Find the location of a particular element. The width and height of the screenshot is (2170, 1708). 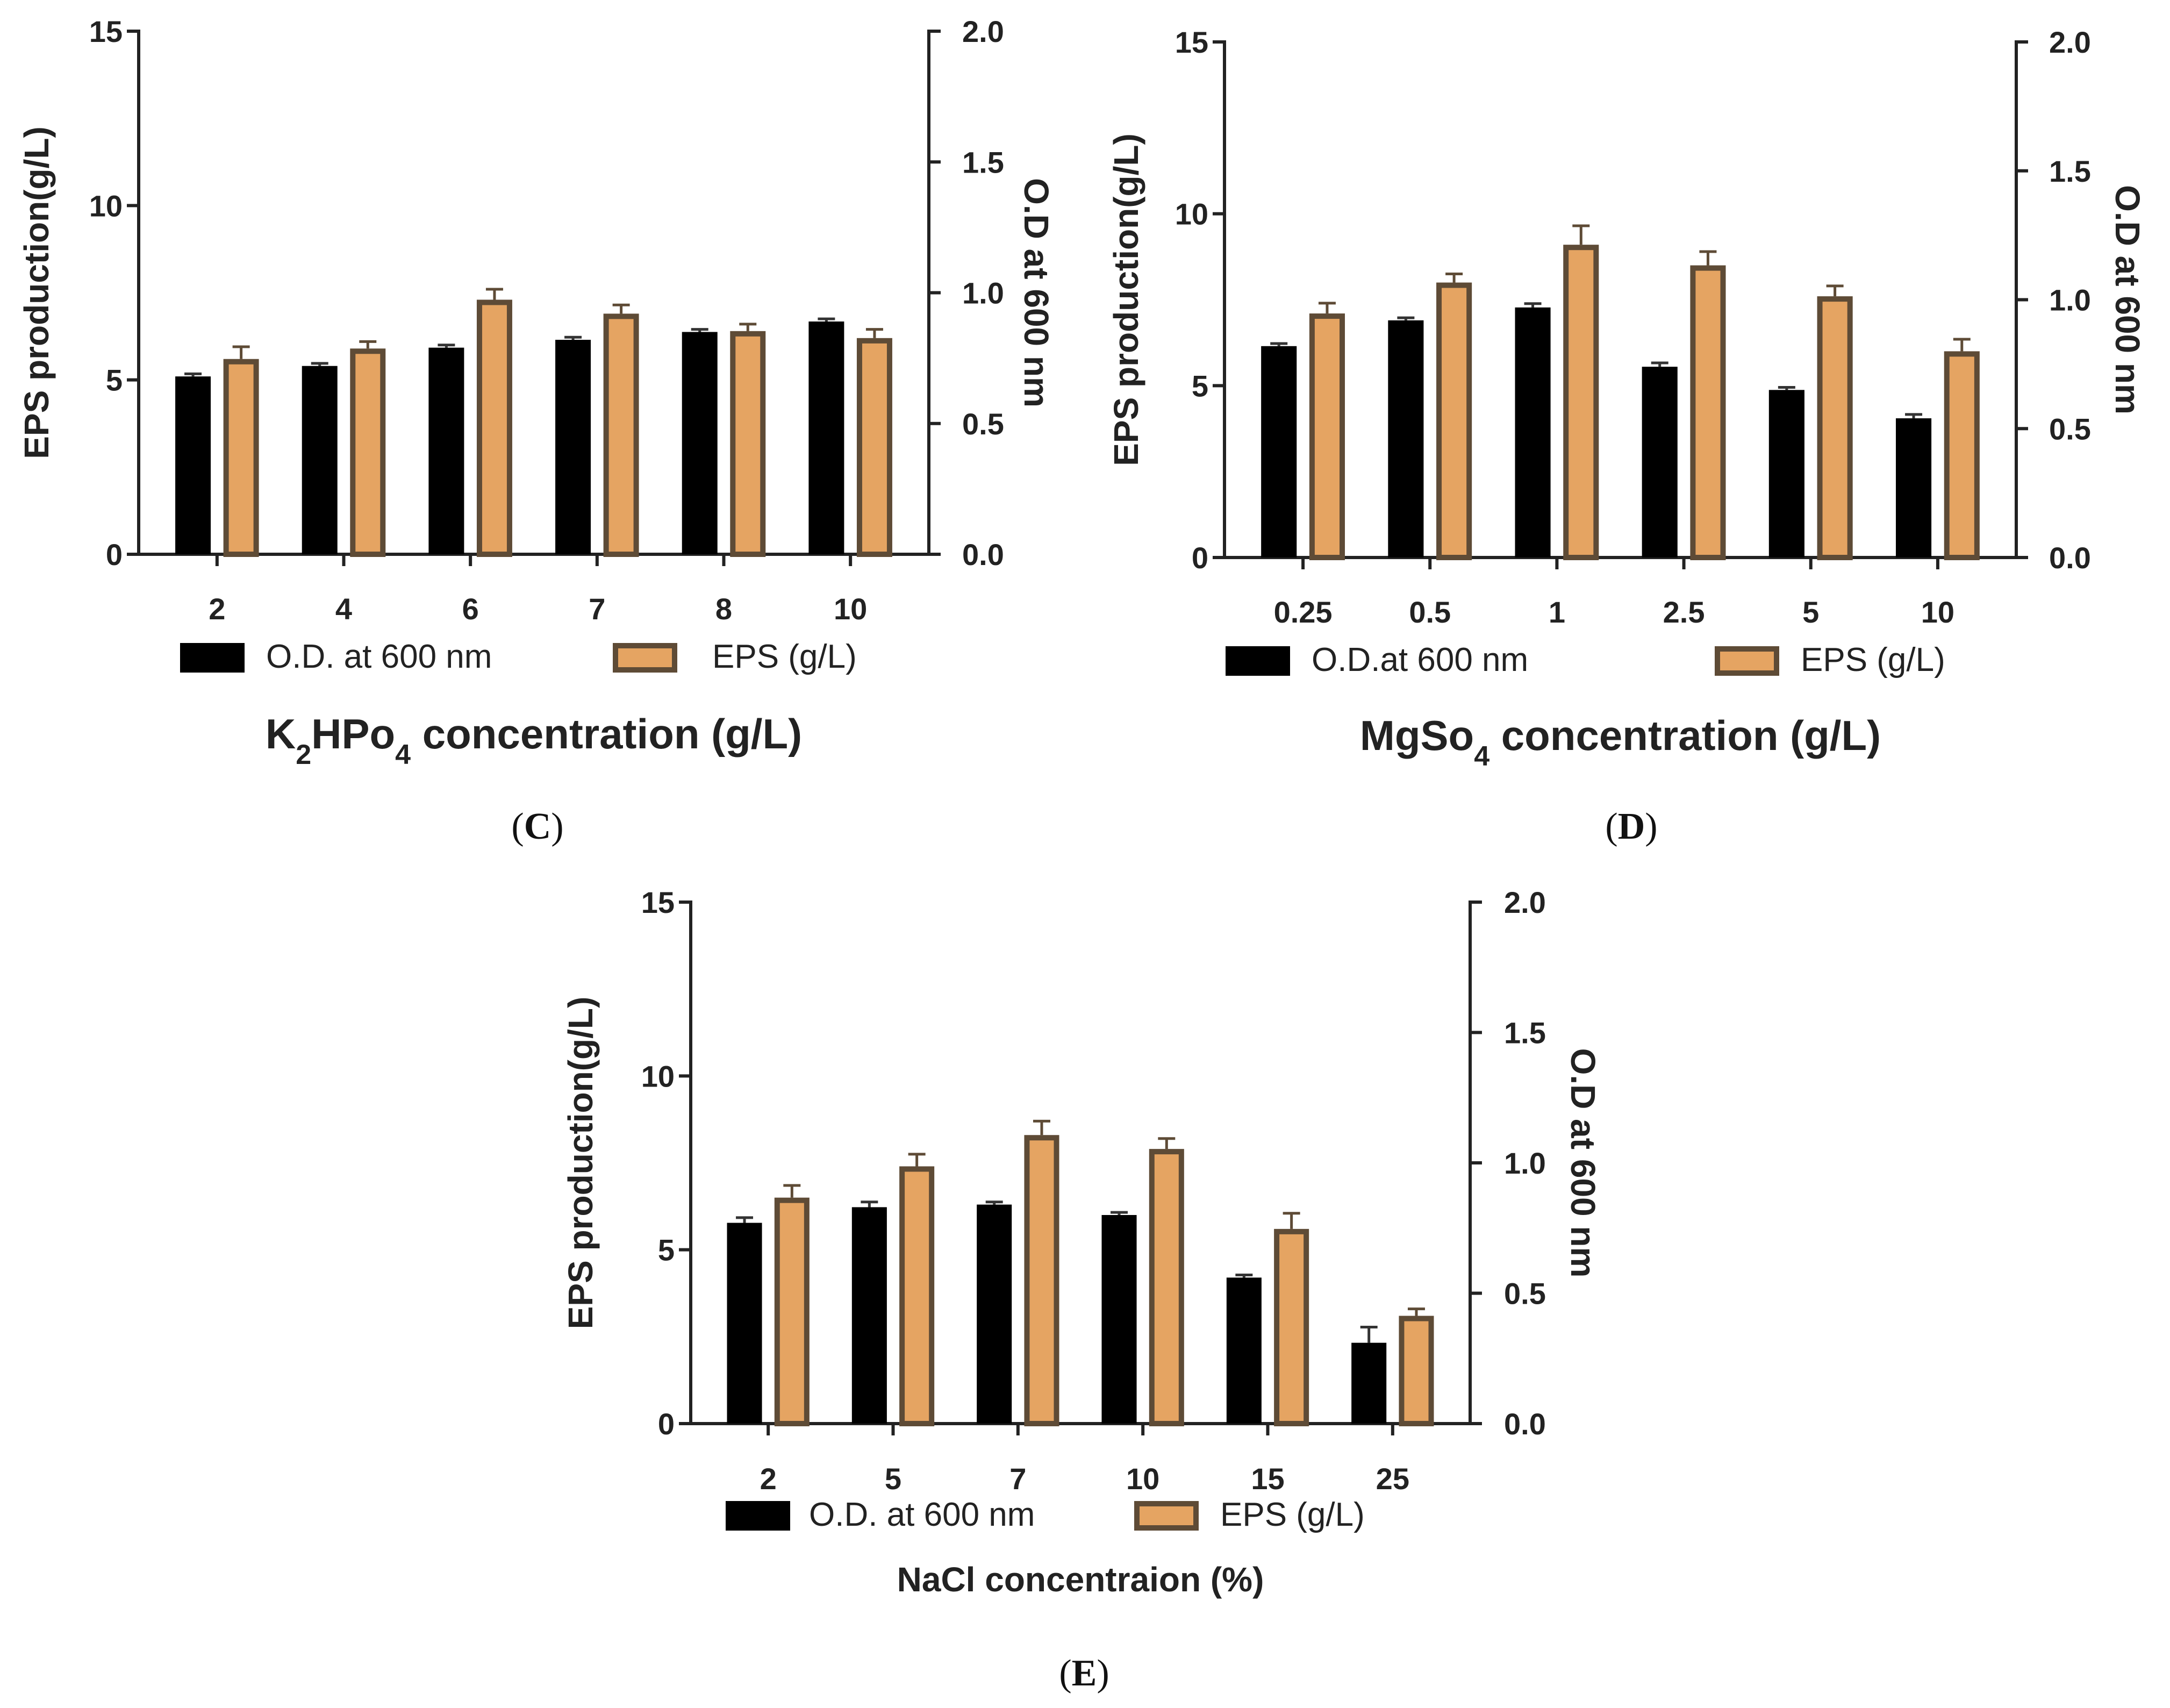

x-axis-title: MgSo4 concentration (g/L) is located at coordinates (1620, 742).